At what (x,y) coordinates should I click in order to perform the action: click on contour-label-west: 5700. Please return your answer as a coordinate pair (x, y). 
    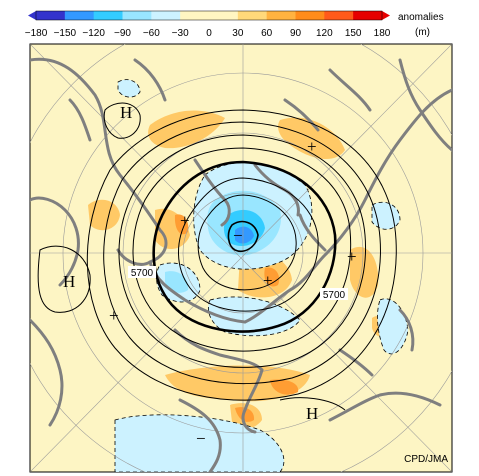
    Looking at the image, I should click on (142, 272).